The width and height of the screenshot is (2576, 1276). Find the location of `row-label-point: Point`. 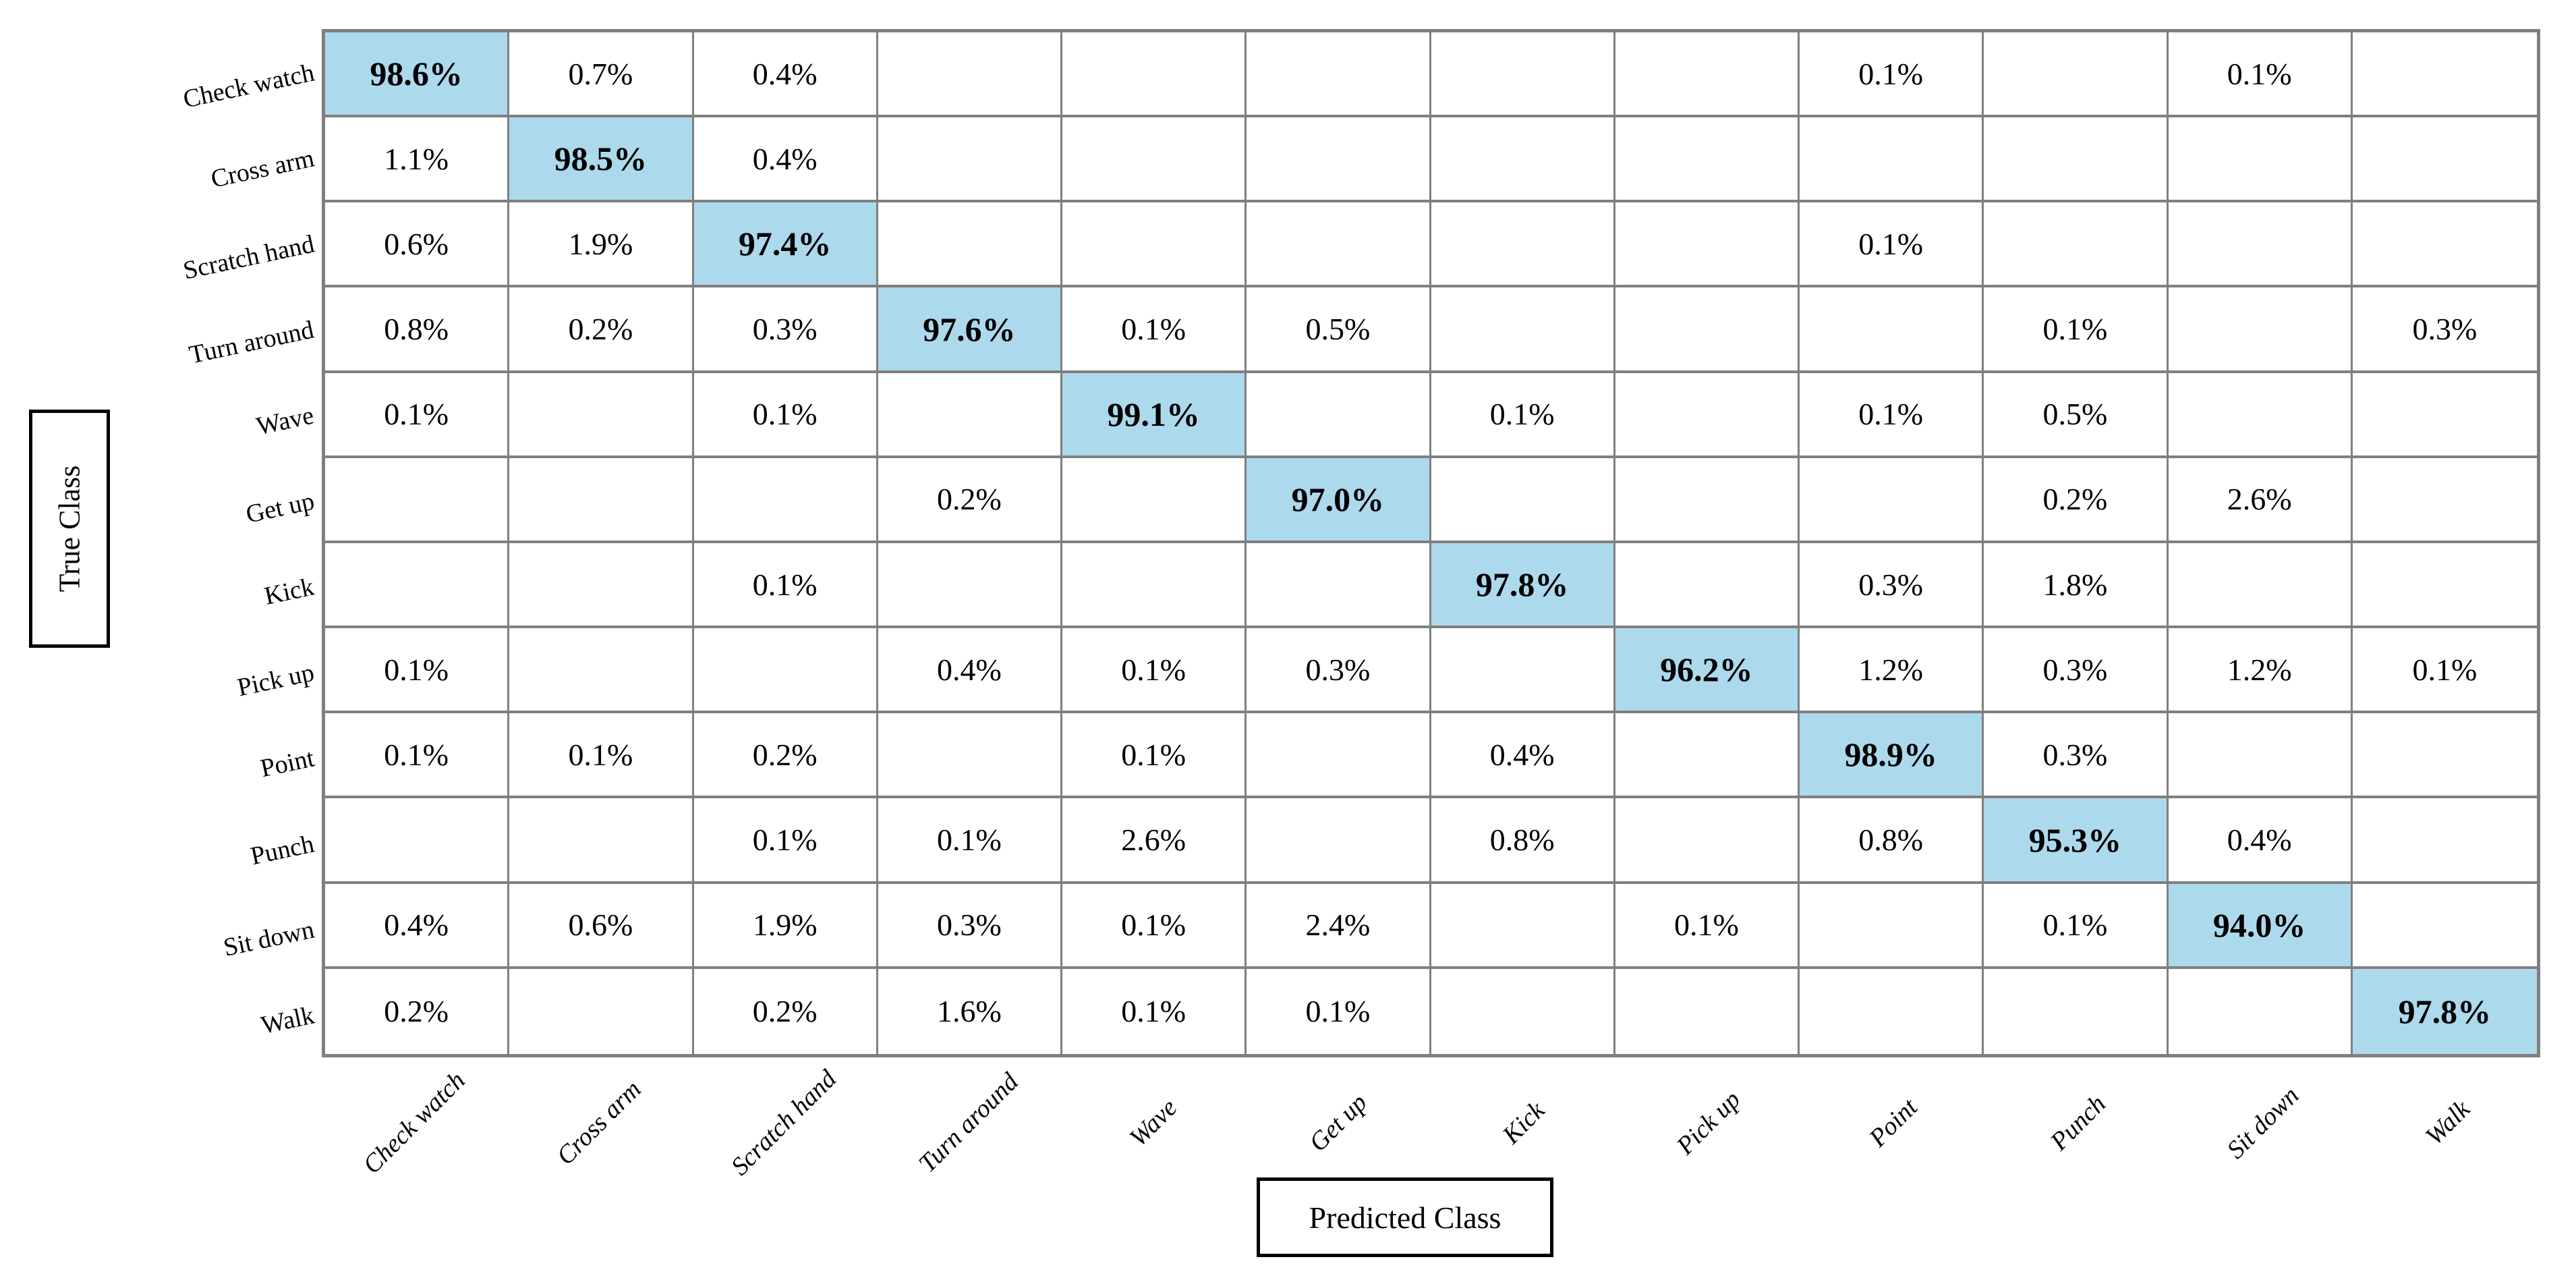

row-label-point: Point is located at coordinates (287, 763).